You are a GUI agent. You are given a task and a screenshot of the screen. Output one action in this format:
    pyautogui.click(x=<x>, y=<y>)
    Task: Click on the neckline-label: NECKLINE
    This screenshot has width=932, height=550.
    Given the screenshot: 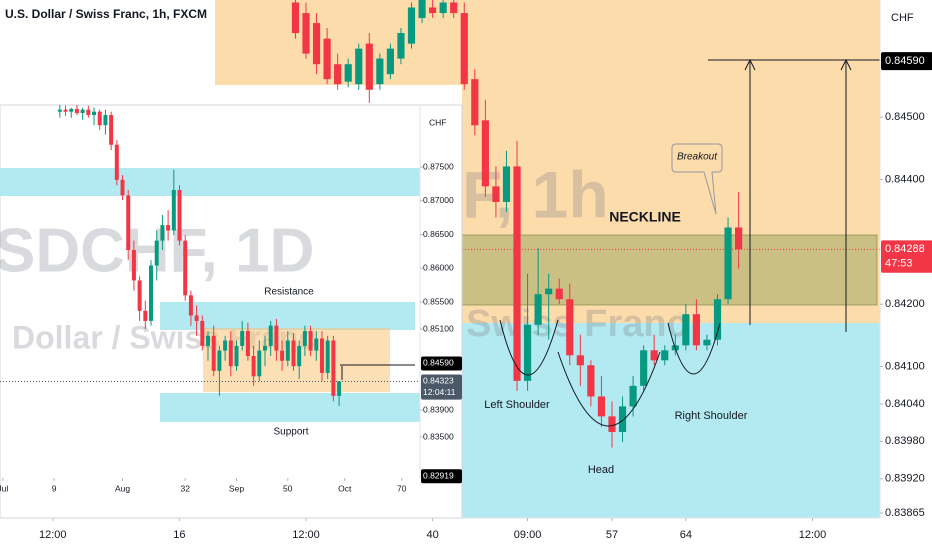 What is the action you would take?
    pyautogui.click(x=645, y=217)
    